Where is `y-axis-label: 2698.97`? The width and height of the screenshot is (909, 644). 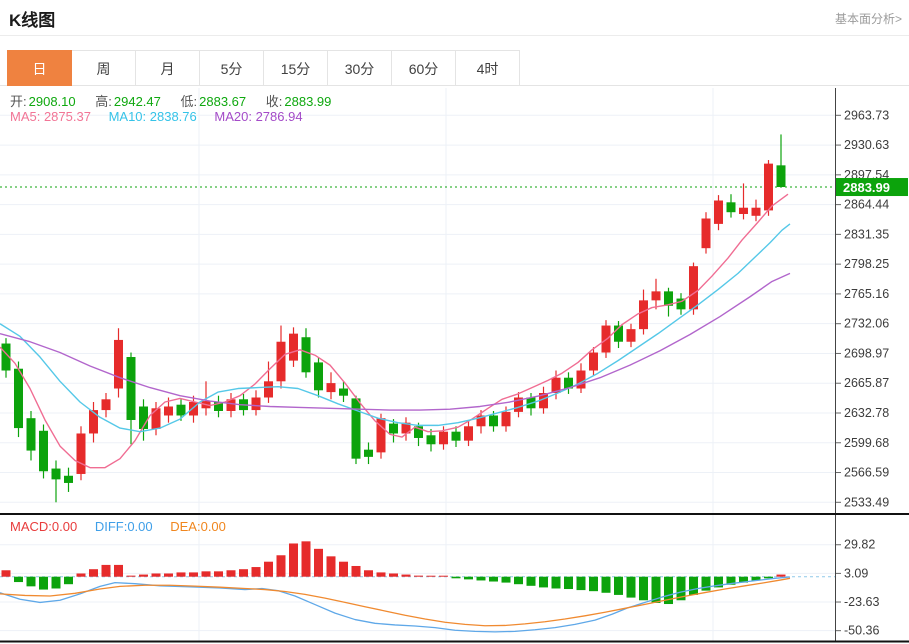 y-axis-label: 2698.97 is located at coordinates (866, 353).